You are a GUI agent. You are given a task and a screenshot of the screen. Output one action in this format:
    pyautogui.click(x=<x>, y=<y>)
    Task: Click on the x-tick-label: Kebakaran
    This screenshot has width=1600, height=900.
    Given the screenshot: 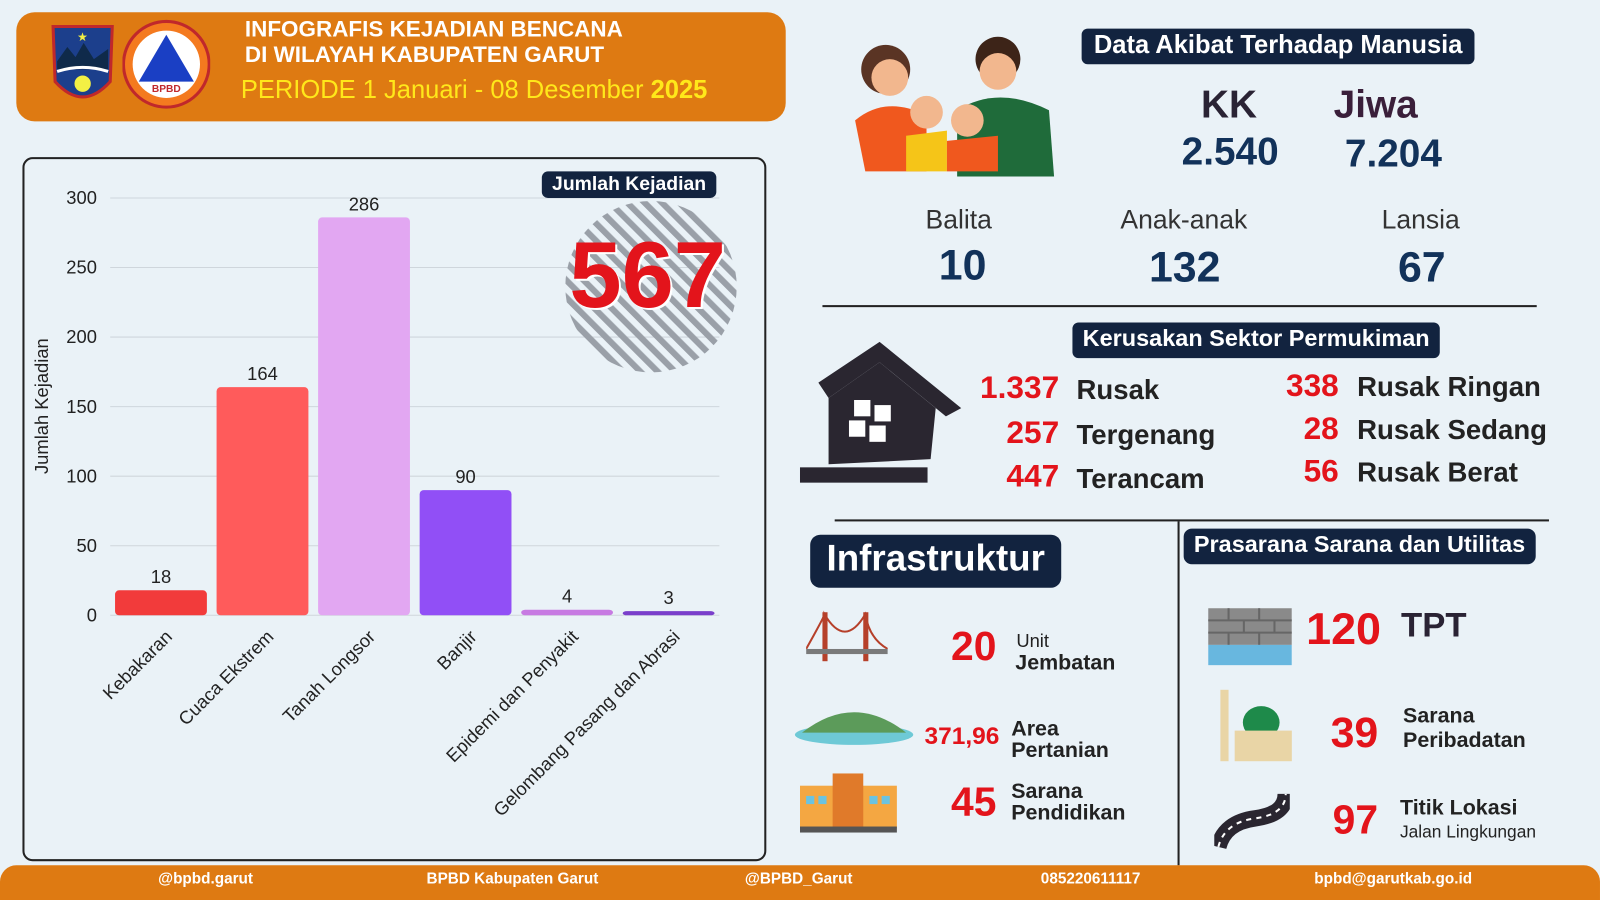 What is the action you would take?
    pyautogui.click(x=137, y=665)
    